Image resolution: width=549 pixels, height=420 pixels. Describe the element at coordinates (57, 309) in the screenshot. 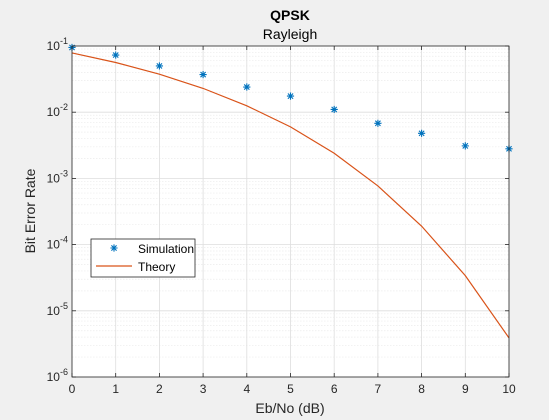

I see `y-tick-label: 10⁻⁵` at that location.